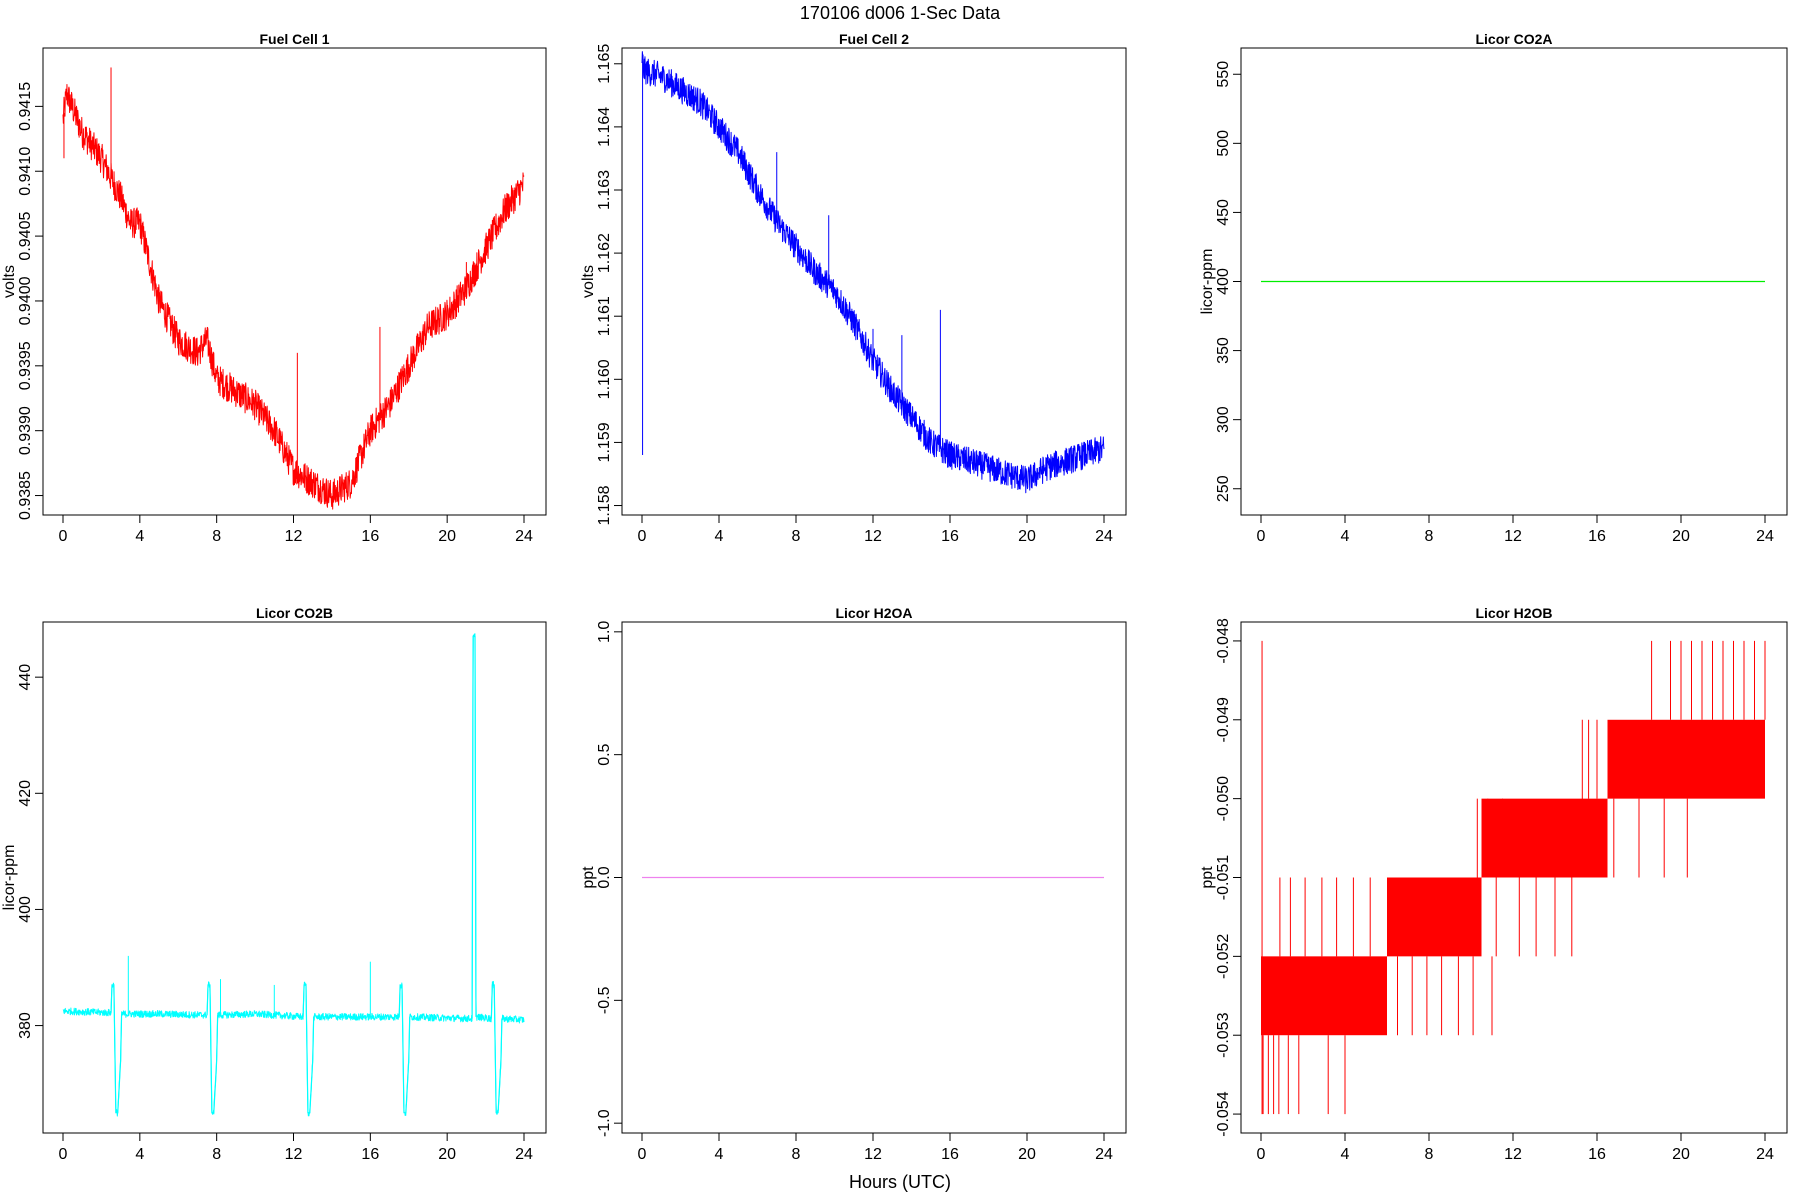 This screenshot has height=1200, width=1800. Describe the element at coordinates (604, 379) in the screenshot. I see `y-tick-label: 1.160` at that location.